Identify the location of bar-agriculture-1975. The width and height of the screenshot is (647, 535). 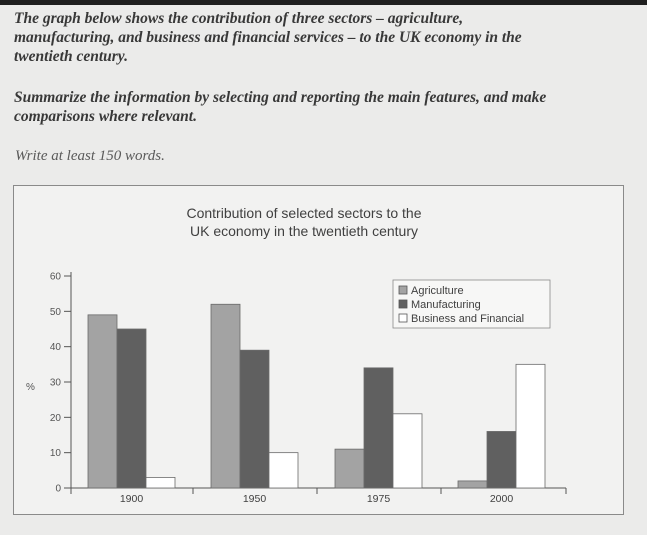
(349, 468).